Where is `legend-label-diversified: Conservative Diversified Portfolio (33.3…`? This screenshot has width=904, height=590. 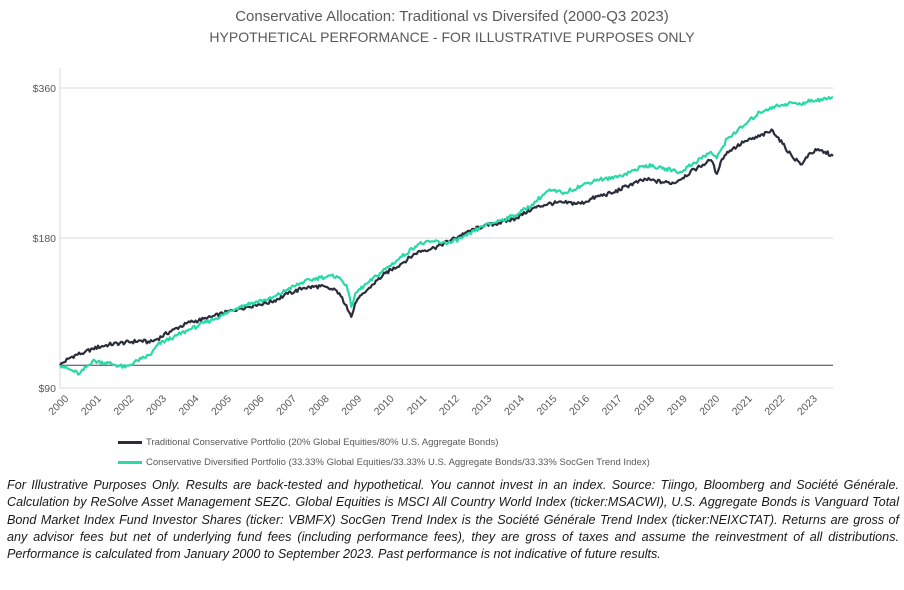
legend-label-diversified: Conservative Diversified Portfolio (33.3… is located at coordinates (398, 462).